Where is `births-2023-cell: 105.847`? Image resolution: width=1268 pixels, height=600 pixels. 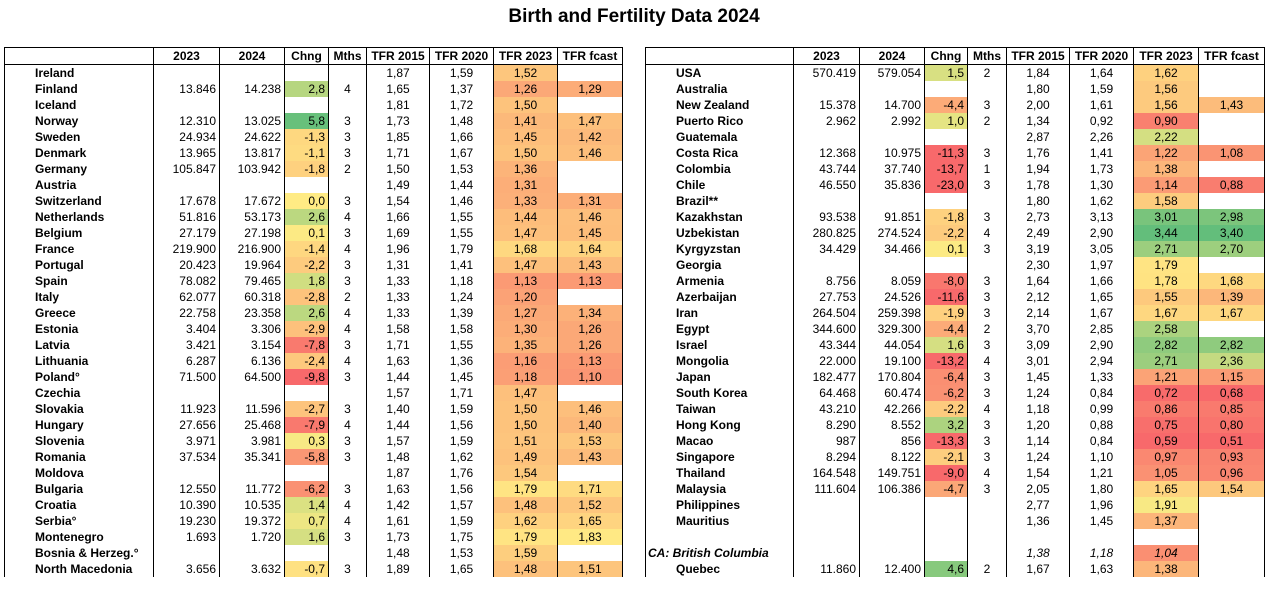 births-2023-cell: 105.847 is located at coordinates (186, 169).